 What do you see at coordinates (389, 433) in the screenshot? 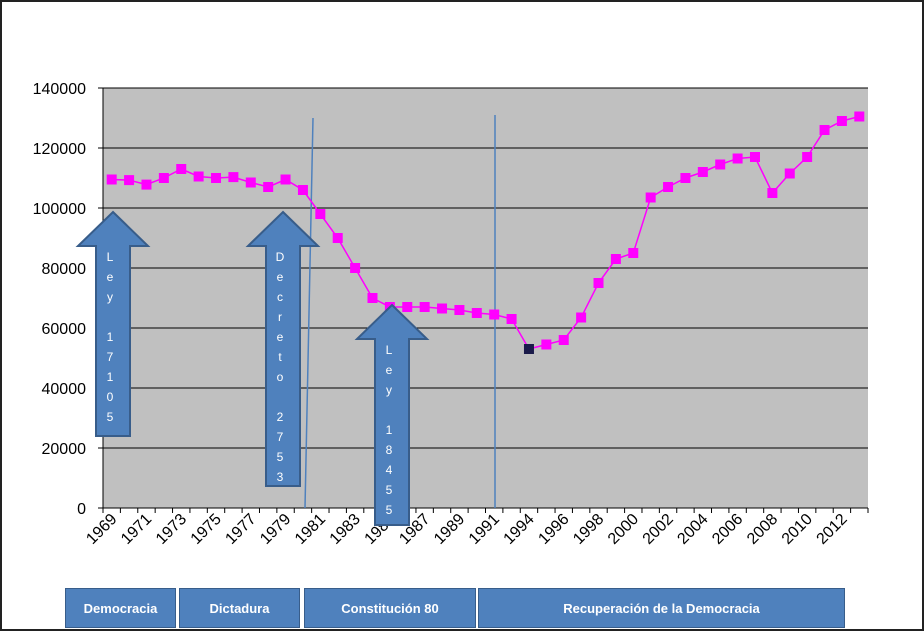
I see `annotation: Ley 18455` at bounding box center [389, 433].